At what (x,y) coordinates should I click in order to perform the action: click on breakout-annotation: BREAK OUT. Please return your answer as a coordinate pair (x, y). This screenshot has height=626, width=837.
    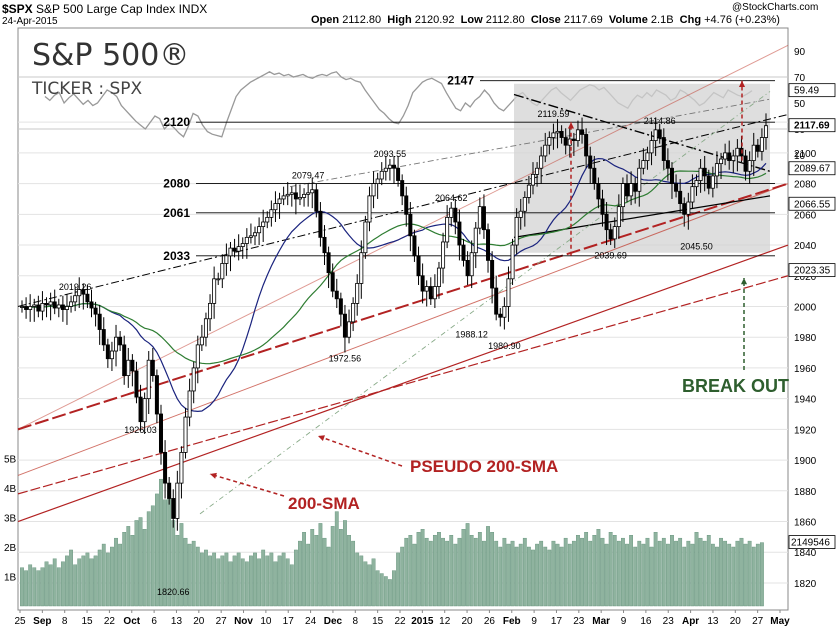
    Looking at the image, I should click on (735, 386).